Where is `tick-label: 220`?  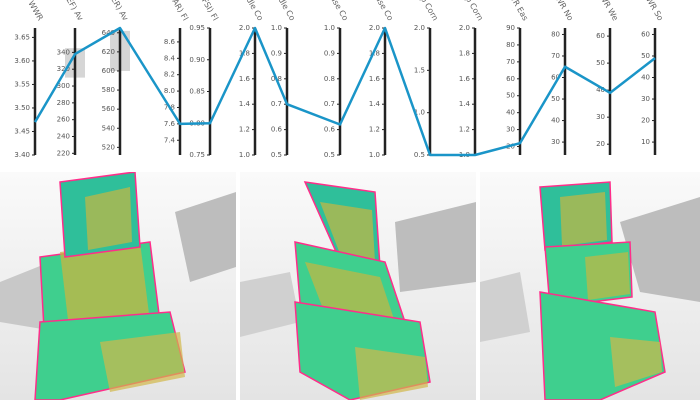
tick-label: 220 is located at coordinates (63, 153).